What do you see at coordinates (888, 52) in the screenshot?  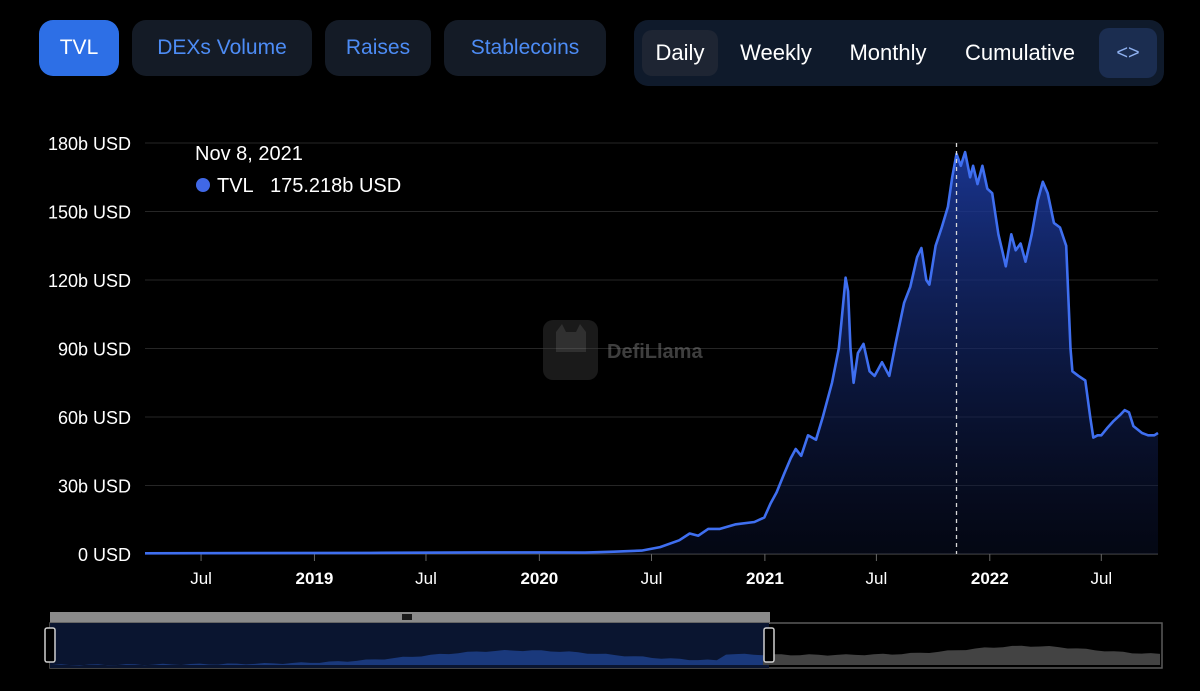 I see `period-monthly: Monthly` at bounding box center [888, 52].